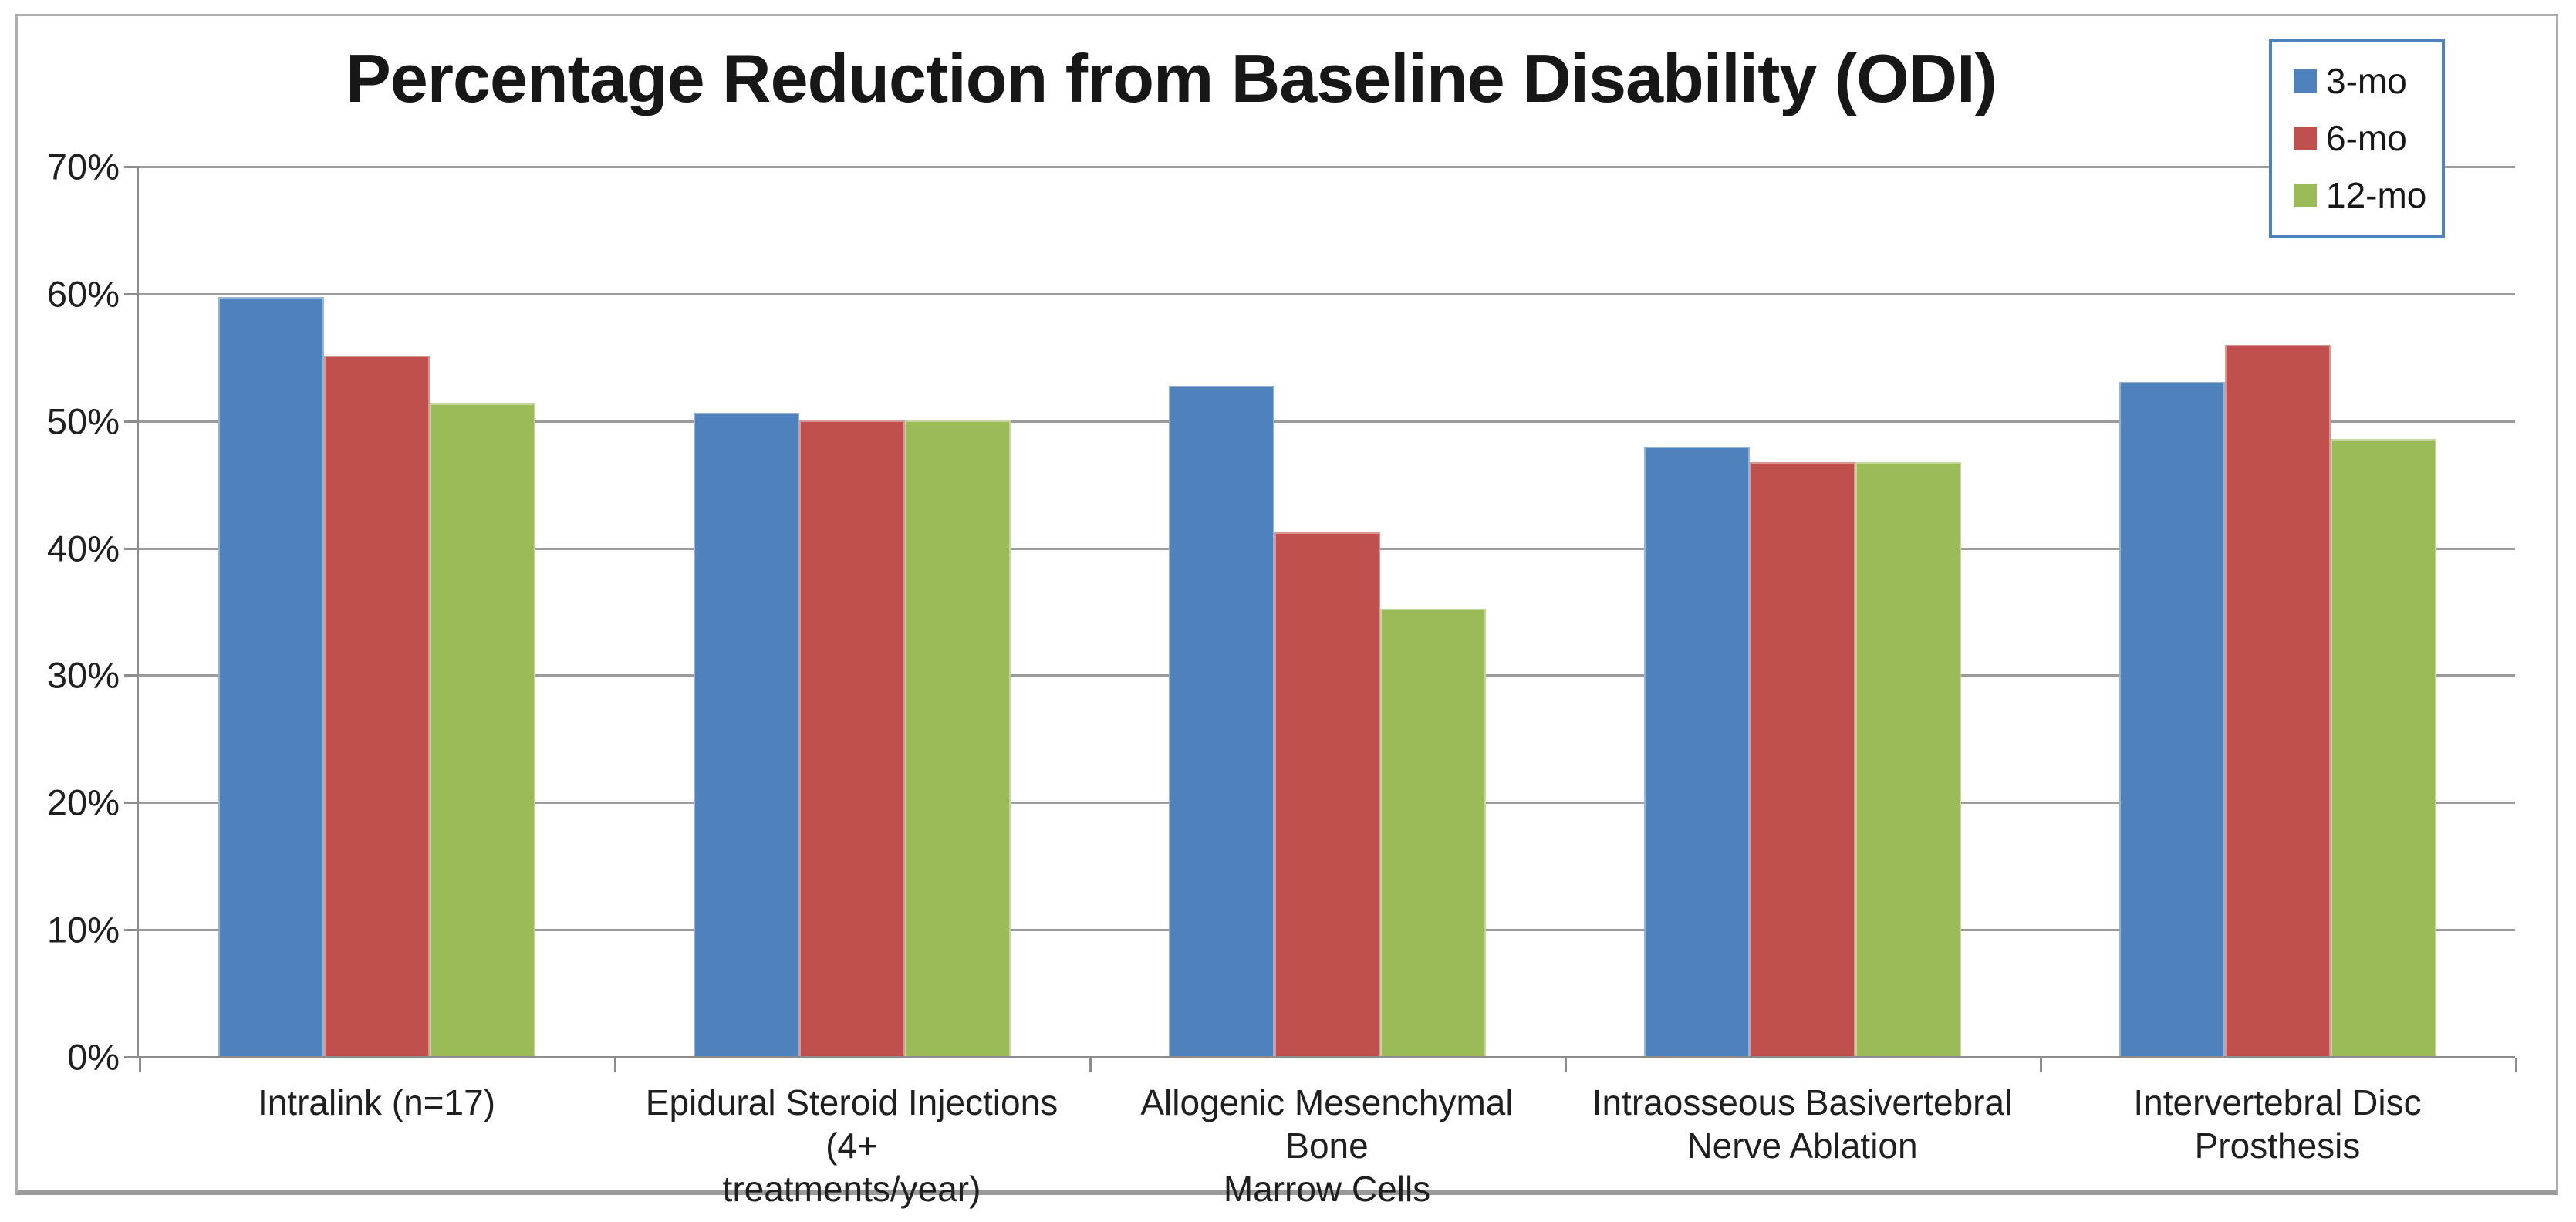 The height and width of the screenshot is (1222, 2576). What do you see at coordinates (1327, 167) in the screenshot?
I see `gridline-70%` at bounding box center [1327, 167].